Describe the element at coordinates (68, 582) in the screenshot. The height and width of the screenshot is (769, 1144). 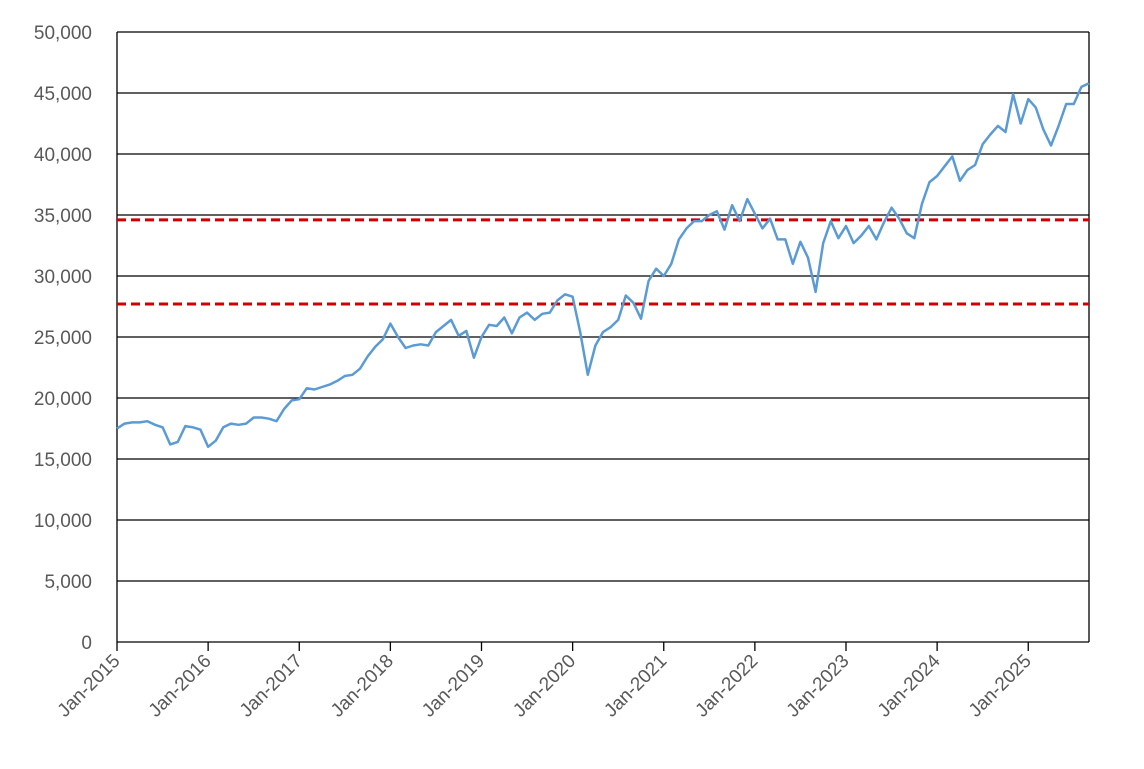
I see `y-tick-label: 5,000` at that location.